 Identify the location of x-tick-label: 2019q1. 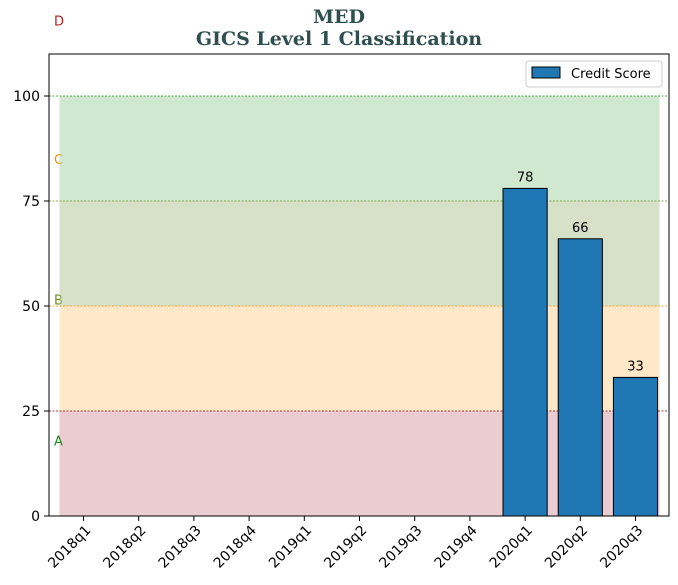
(290, 547).